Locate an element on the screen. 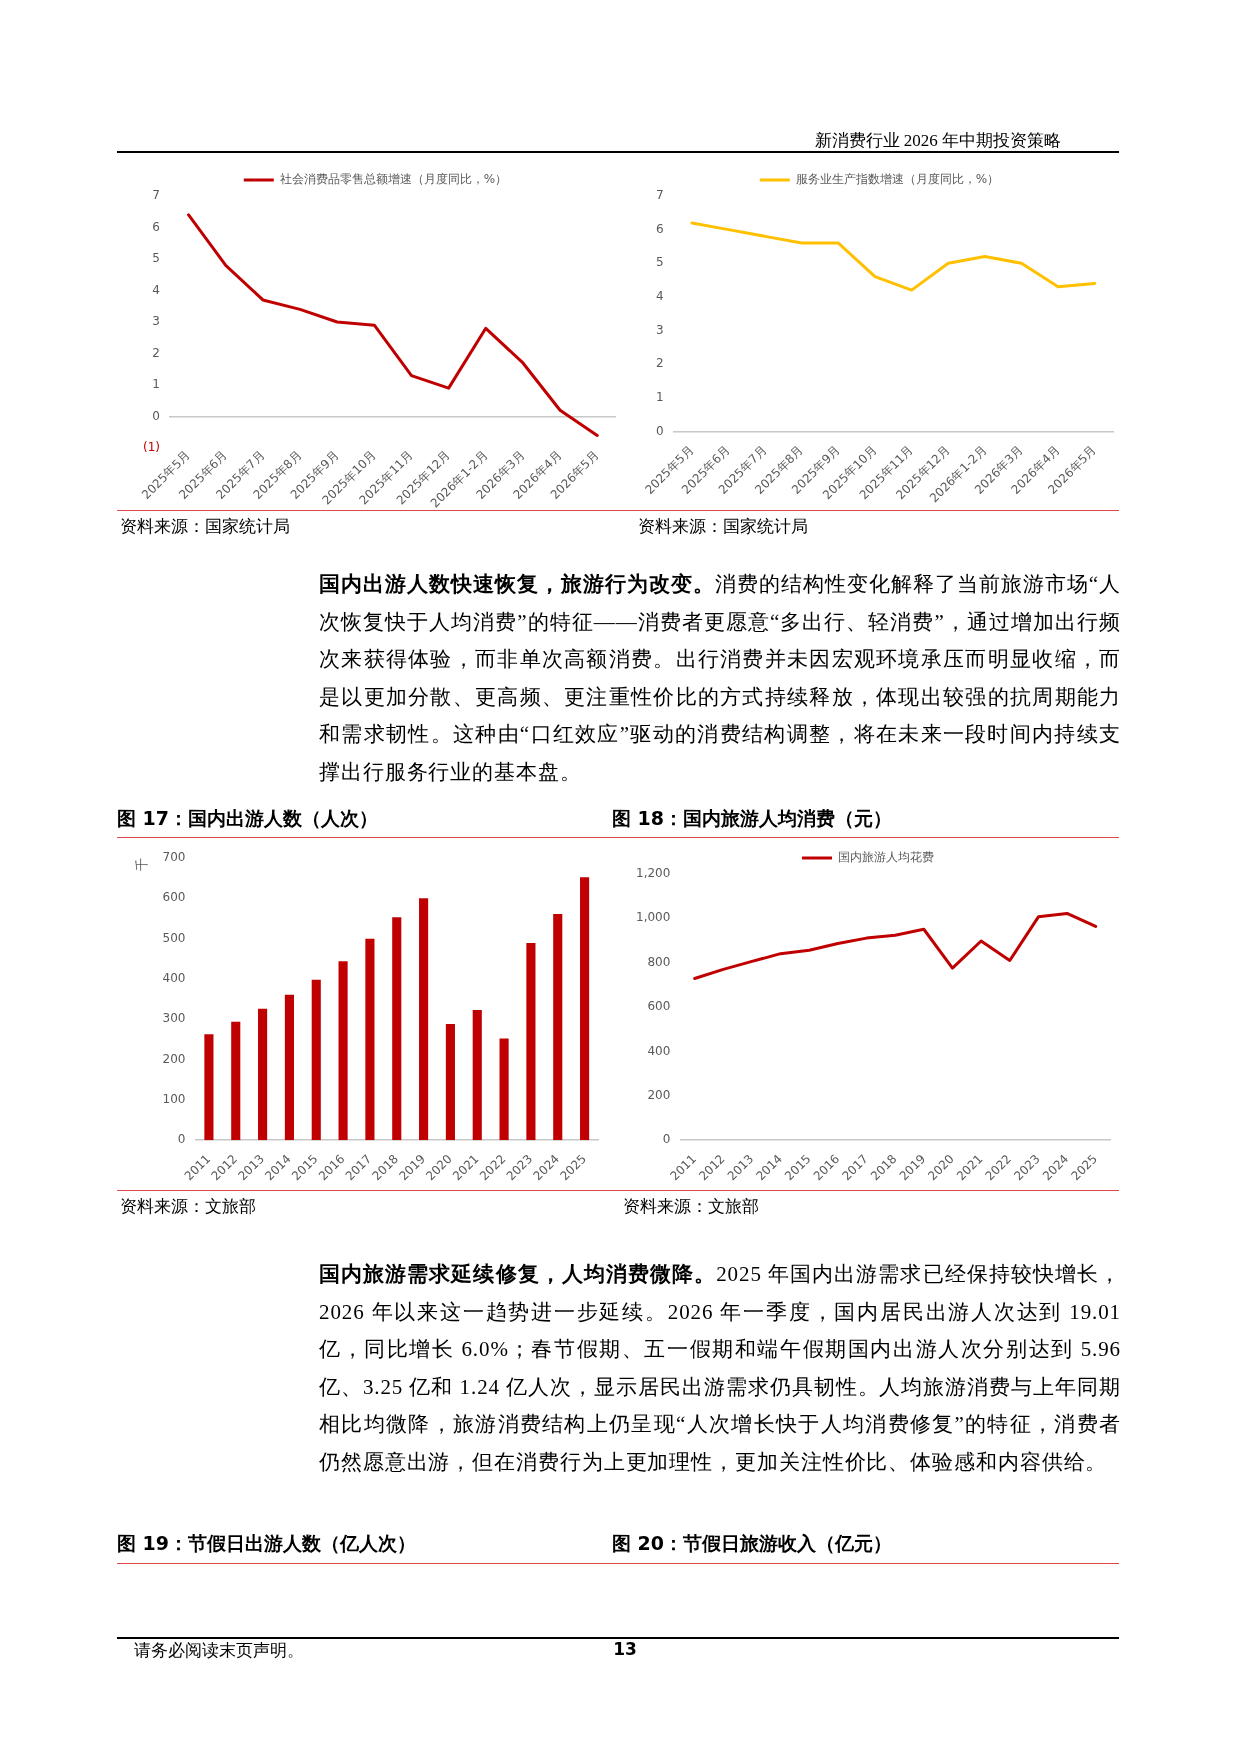 The height and width of the screenshot is (1754, 1241). y-axis-title: 千 is located at coordinates (142, 864).